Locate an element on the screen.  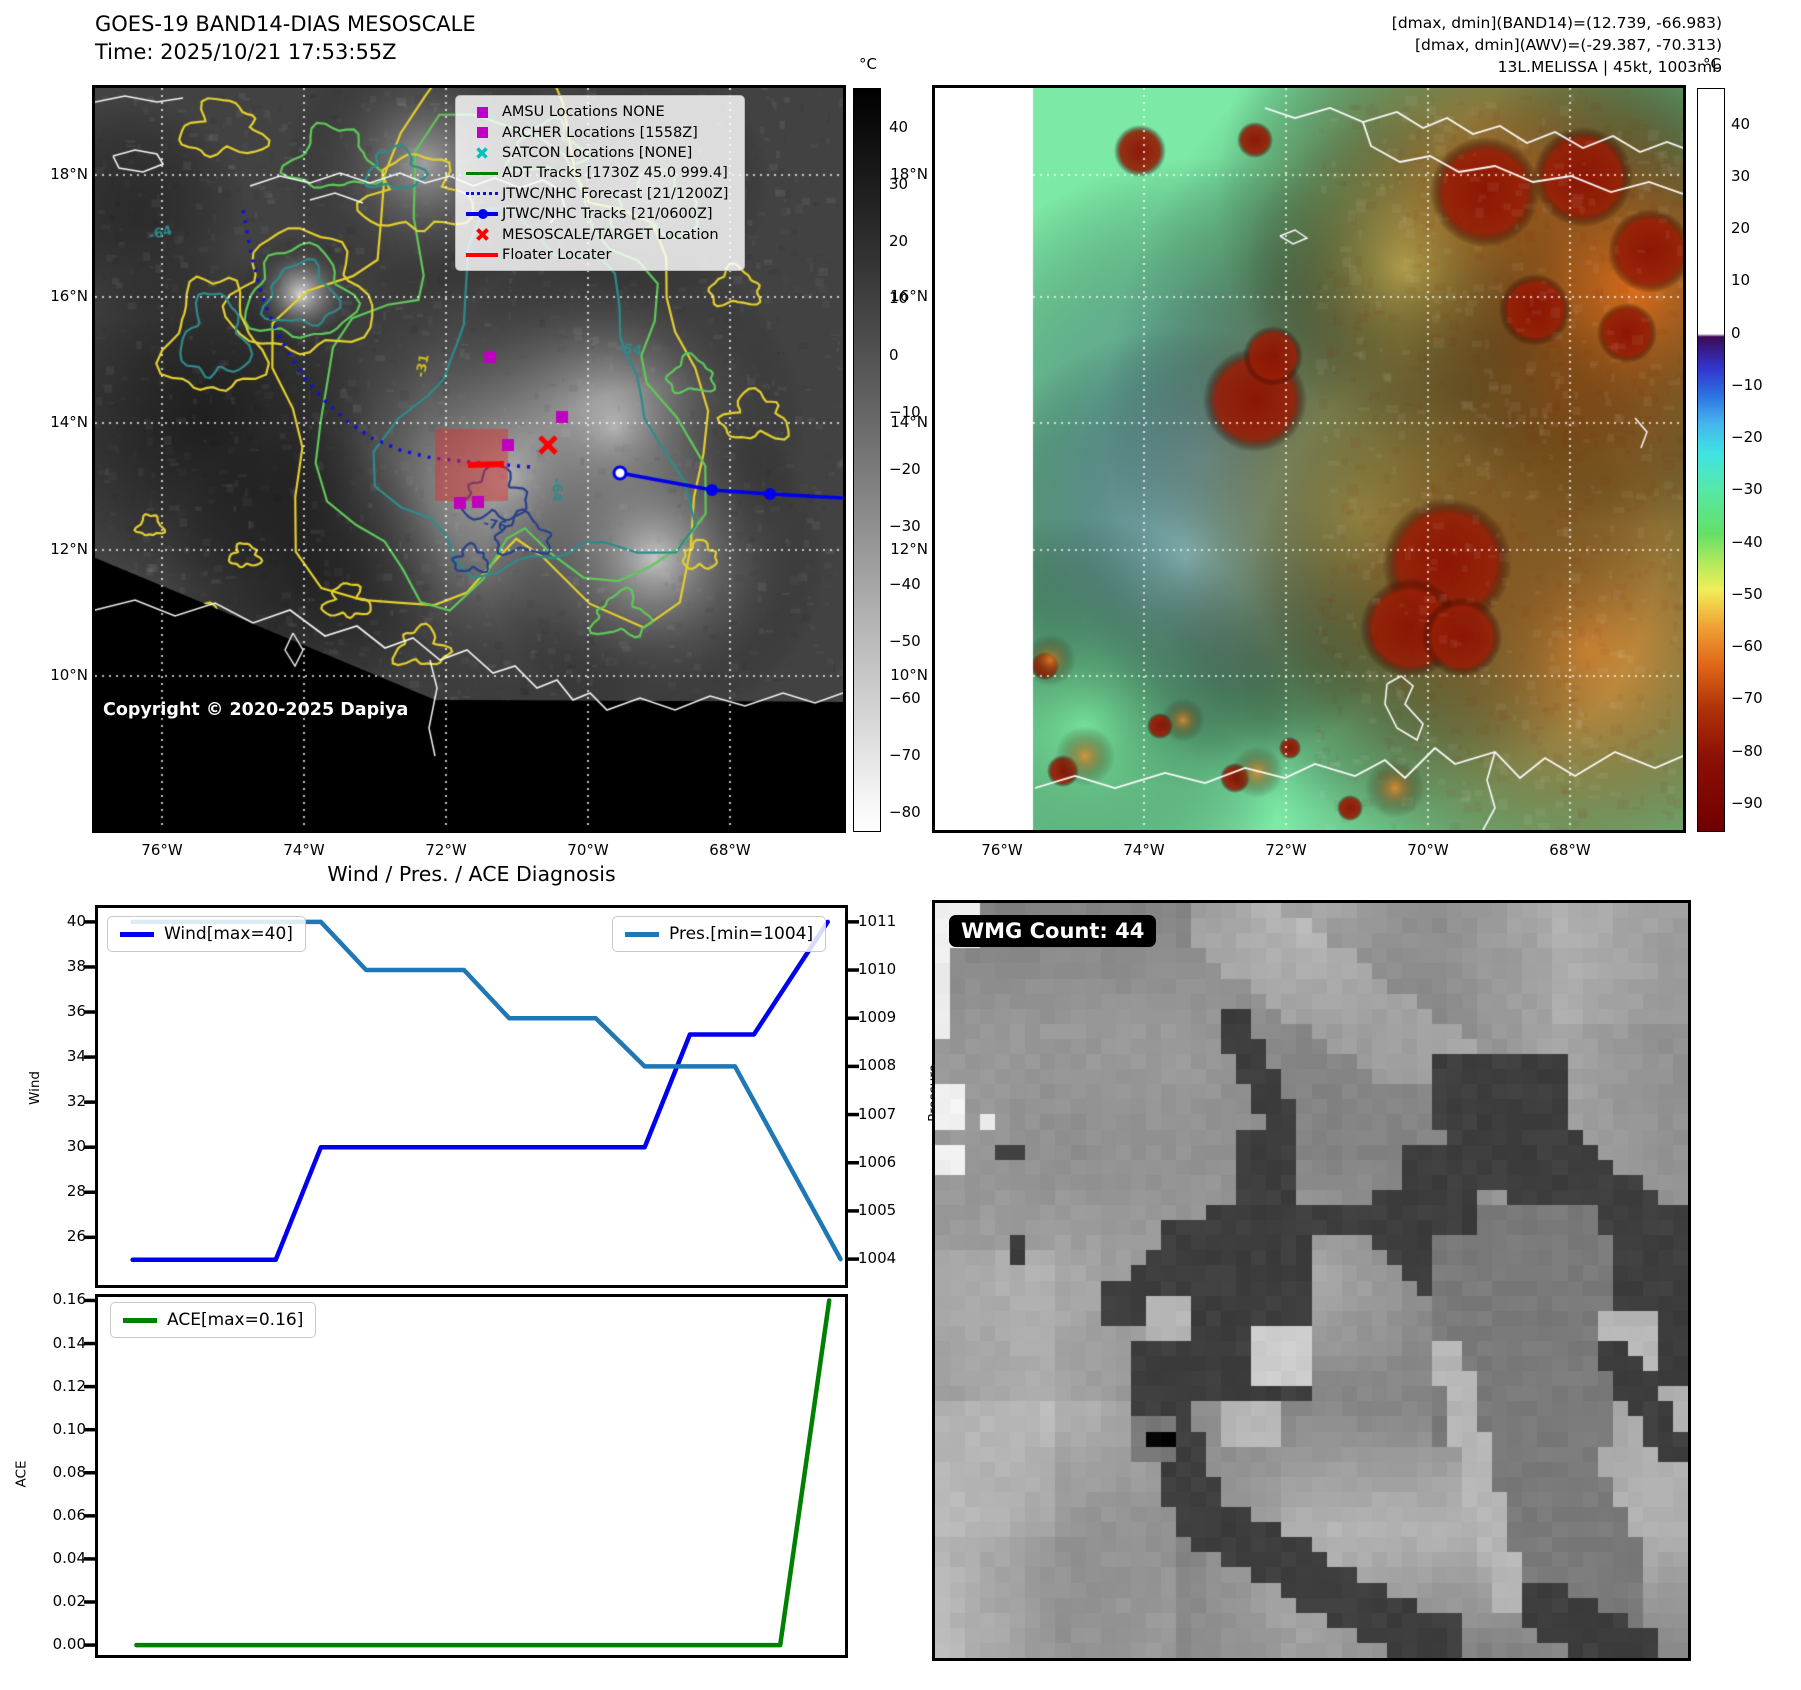
y-tick-label: 38 is located at coordinates (76, 965).